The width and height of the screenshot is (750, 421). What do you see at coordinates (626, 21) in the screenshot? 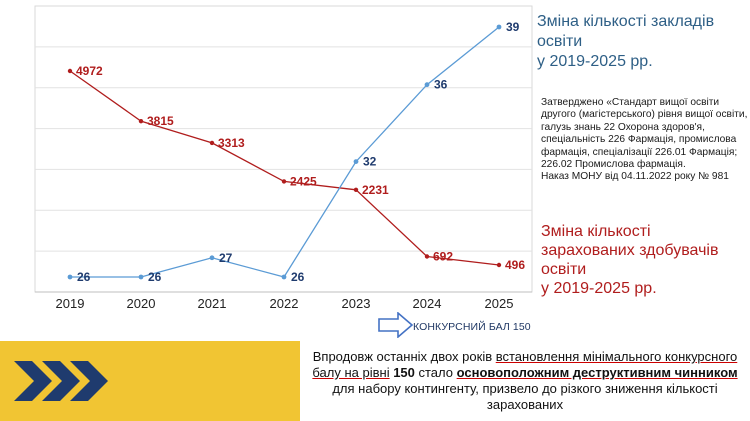
I see `title-line: Зміна кількості закладів` at bounding box center [626, 21].